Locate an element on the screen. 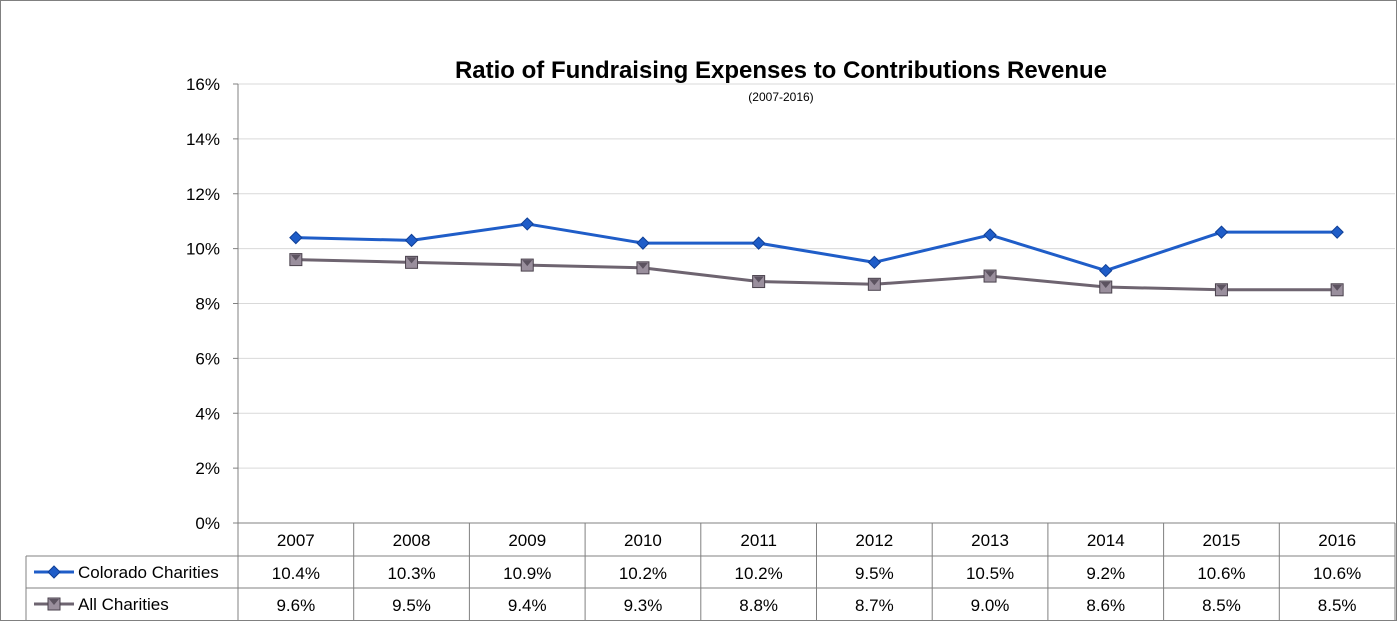 Image resolution: width=1397 pixels, height=621 pixels. table-value-cell: 8.8% is located at coordinates (758, 605).